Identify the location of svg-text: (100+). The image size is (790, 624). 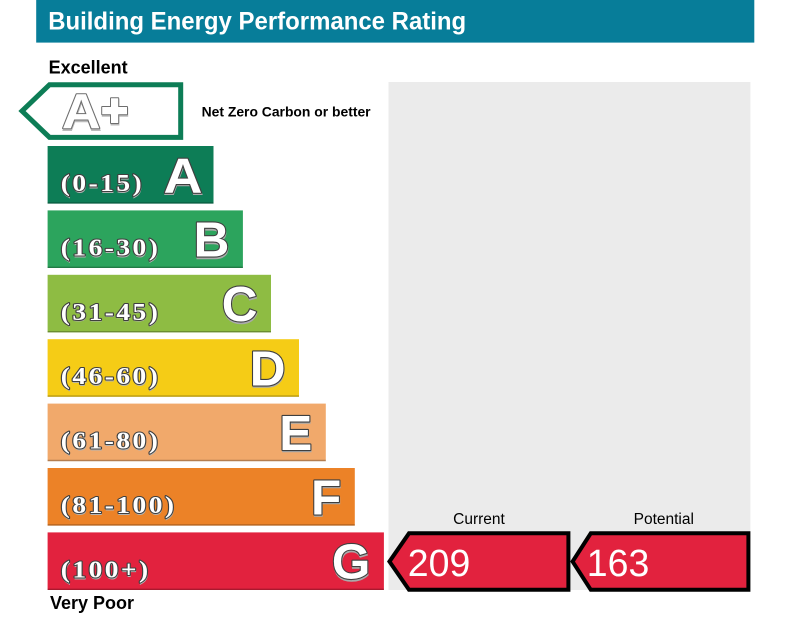
(106, 569).